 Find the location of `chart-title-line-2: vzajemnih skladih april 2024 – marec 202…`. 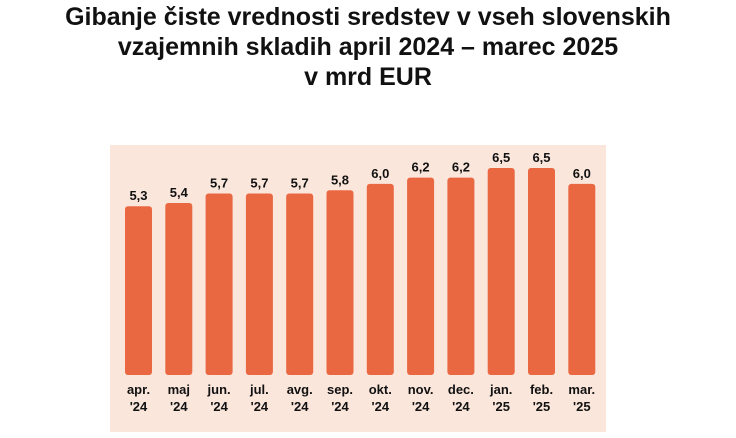

chart-title-line-2: vzajemnih skladih april 2024 – marec 202… is located at coordinates (368, 47).